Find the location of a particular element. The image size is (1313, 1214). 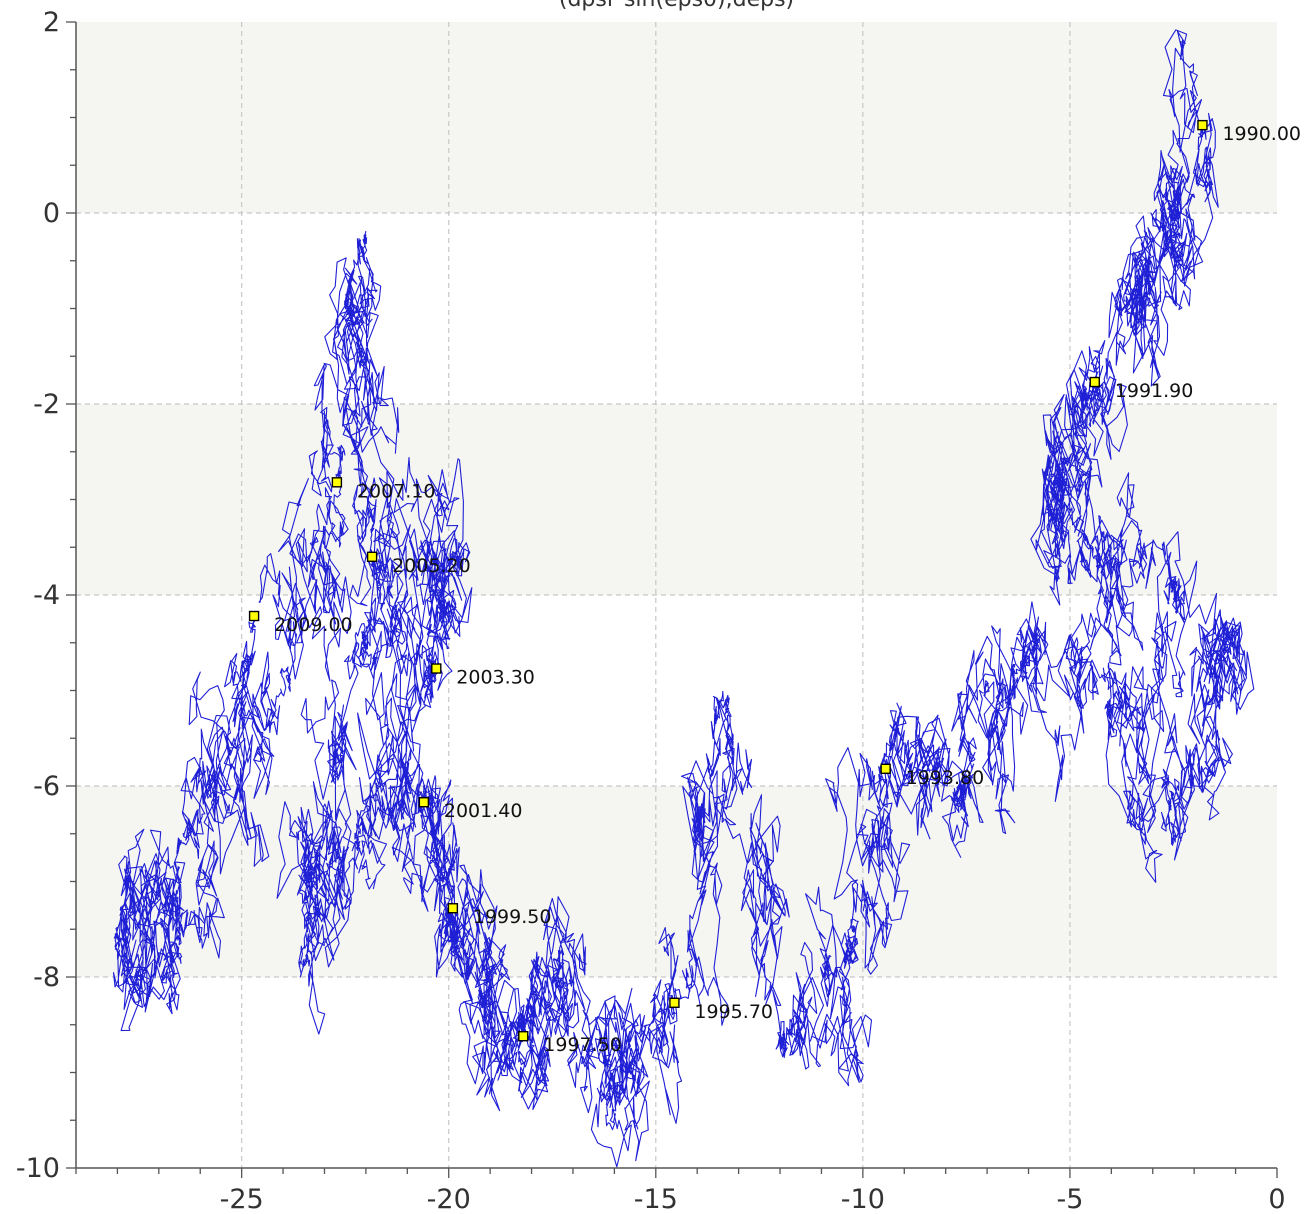

year-label: 1993.80 is located at coordinates (945, 778).